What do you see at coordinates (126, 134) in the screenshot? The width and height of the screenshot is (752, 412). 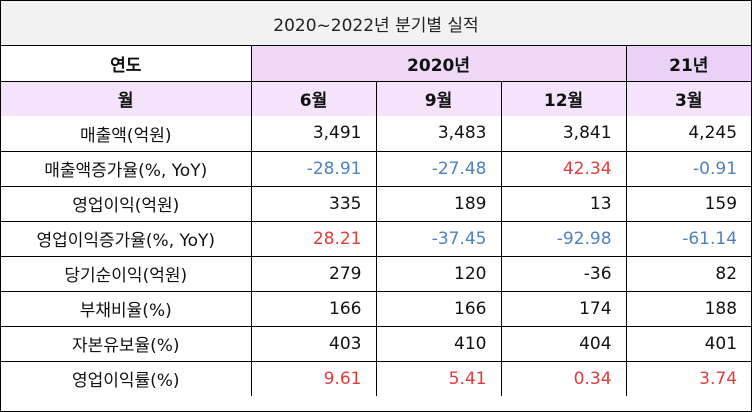 I see `row-label: 매출액(억원)` at bounding box center [126, 134].